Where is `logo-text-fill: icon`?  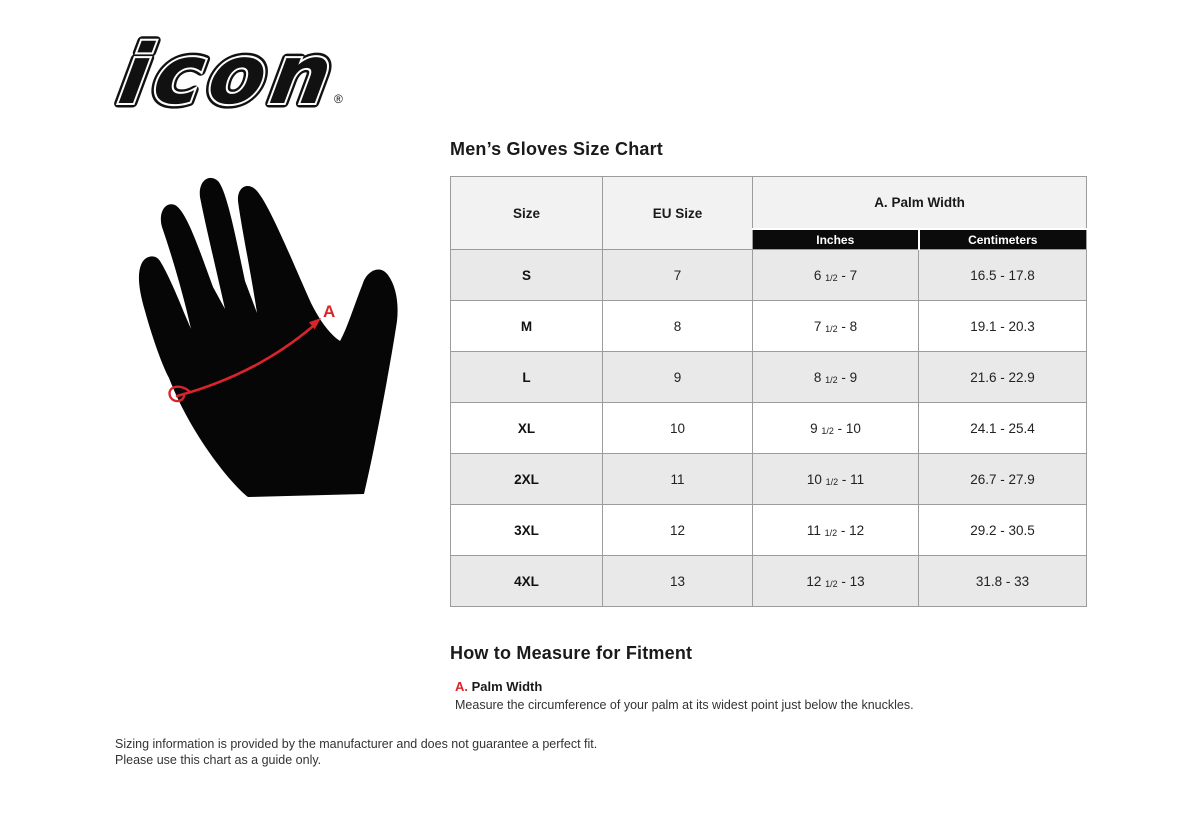 logo-text-fill: icon is located at coordinates (229, 78).